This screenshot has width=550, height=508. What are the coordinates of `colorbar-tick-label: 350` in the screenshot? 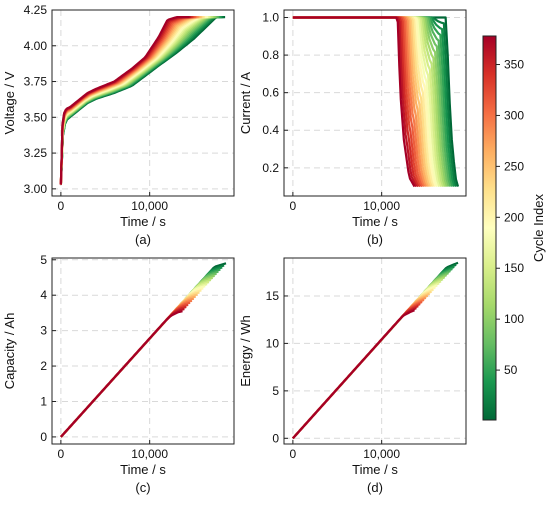 It's located at (514, 65).